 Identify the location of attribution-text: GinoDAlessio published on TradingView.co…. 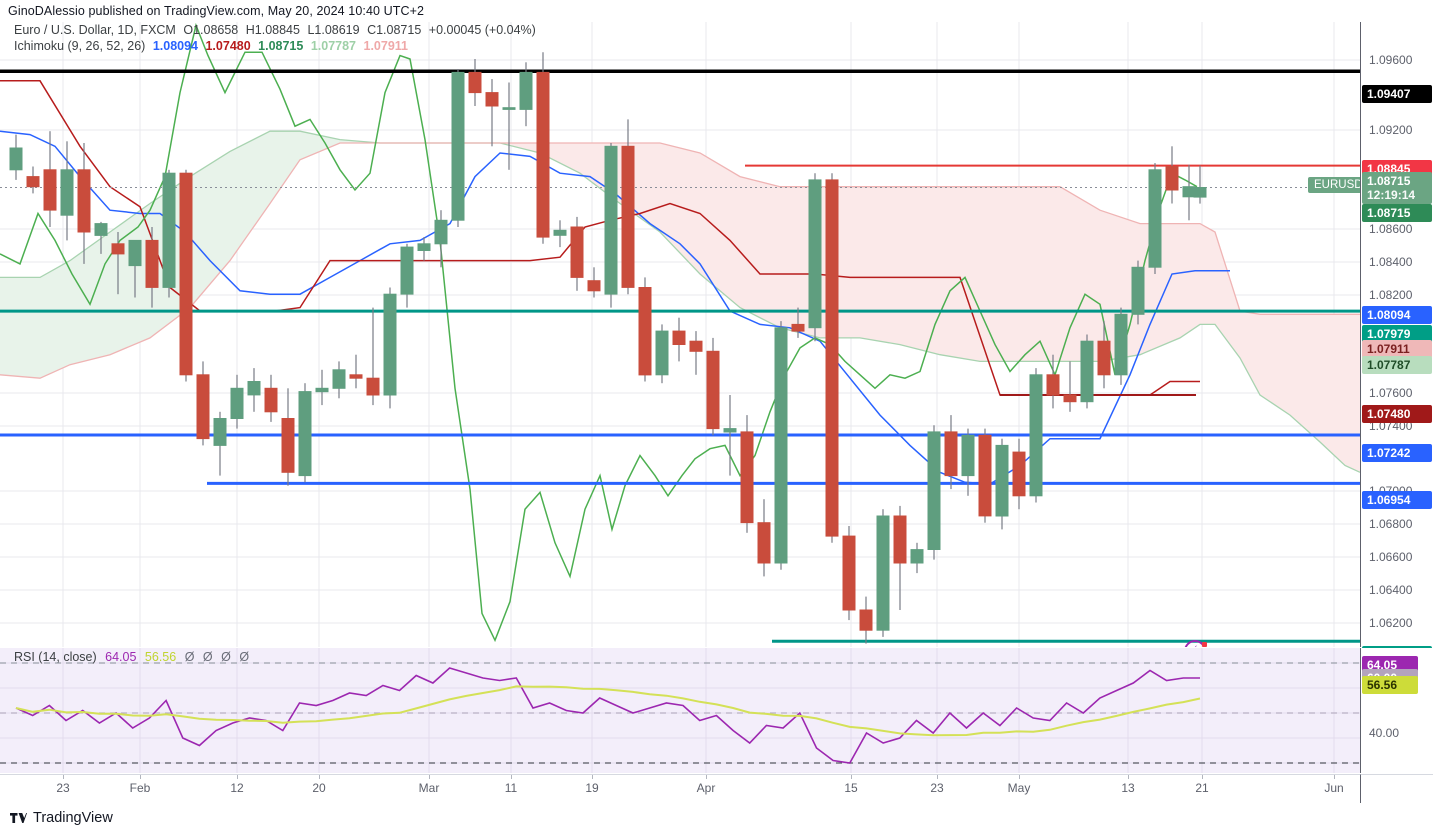
(216, 11).